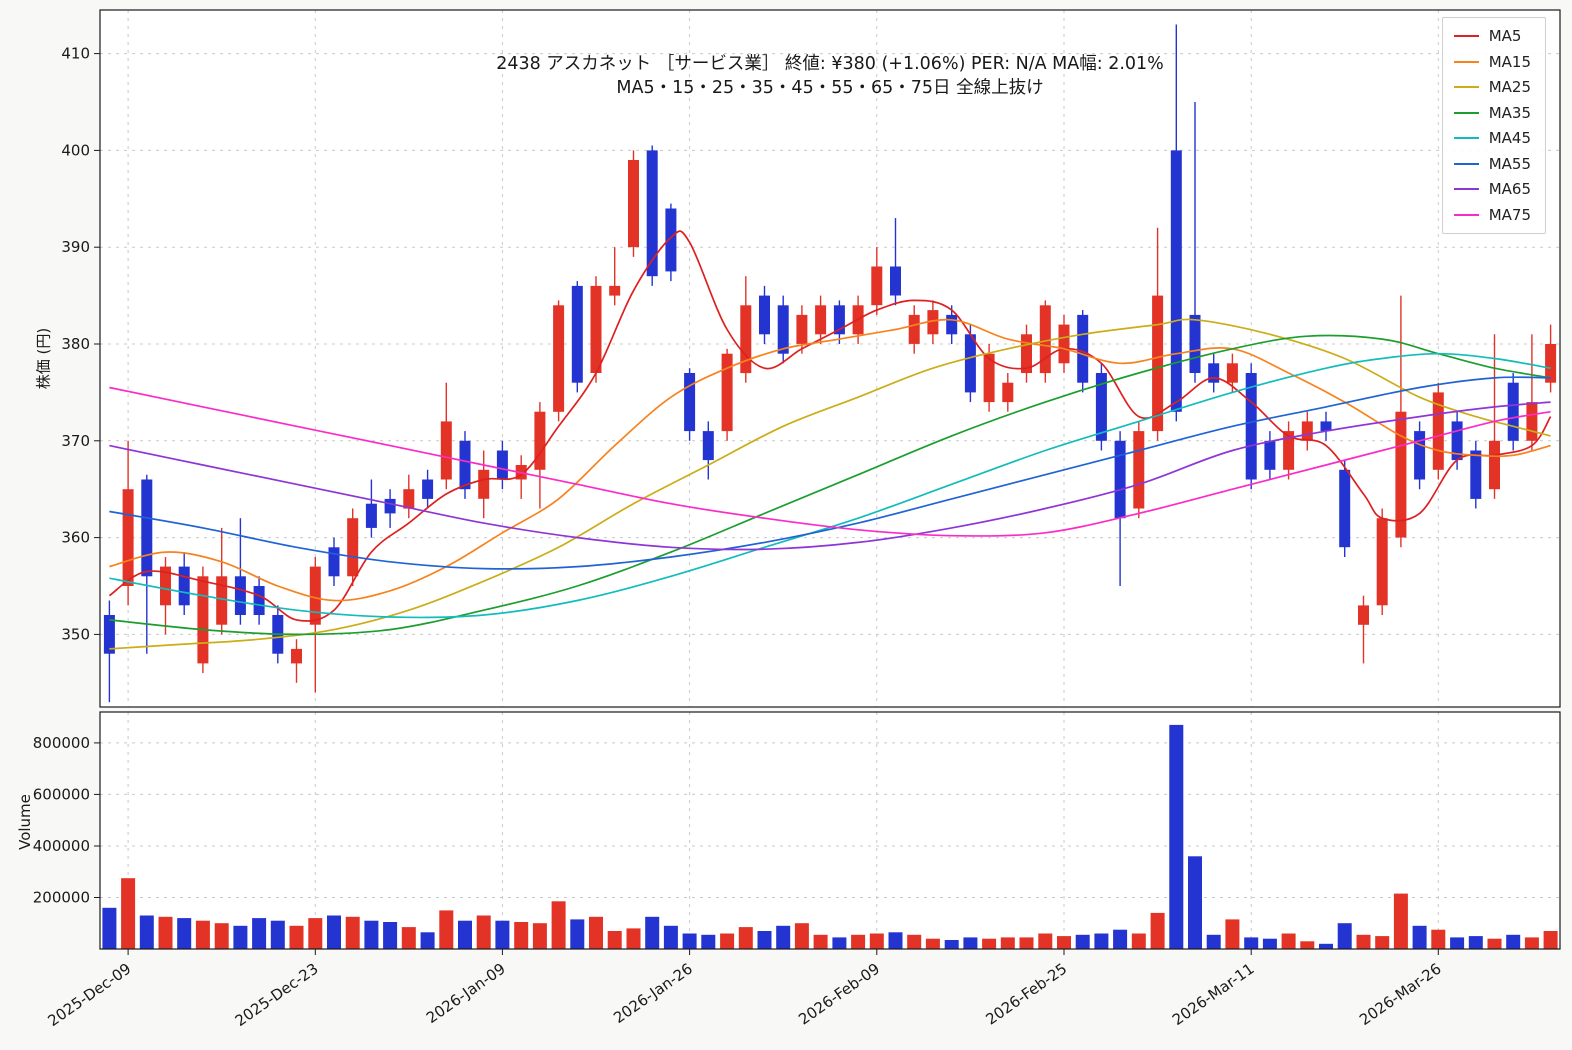 The width and height of the screenshot is (1572, 1050). I want to click on price-tick-label: 400, so click(75, 150).